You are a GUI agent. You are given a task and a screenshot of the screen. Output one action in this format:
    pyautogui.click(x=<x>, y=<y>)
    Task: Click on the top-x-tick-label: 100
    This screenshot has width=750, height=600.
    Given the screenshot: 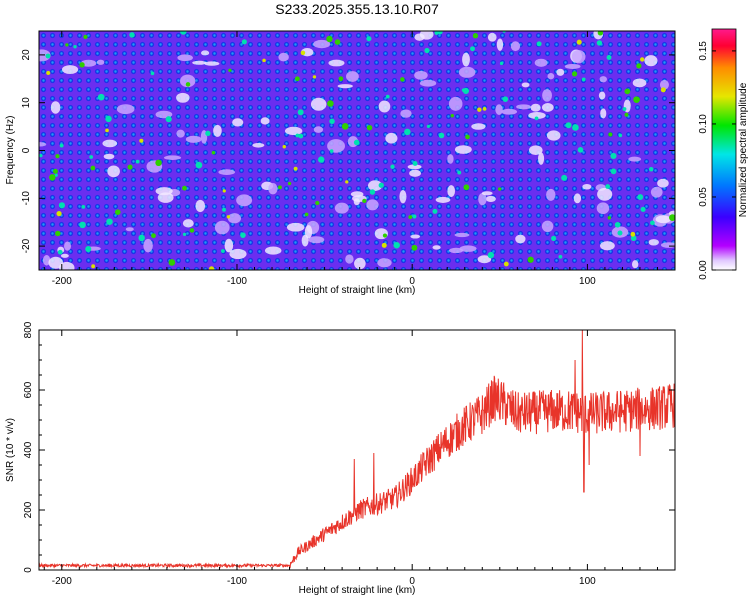 What is the action you would take?
    pyautogui.click(x=587, y=281)
    